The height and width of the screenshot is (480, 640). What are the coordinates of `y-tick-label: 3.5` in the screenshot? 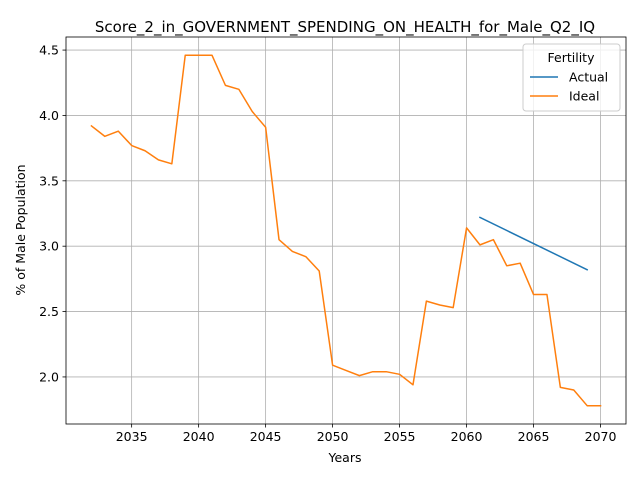 It's located at (49, 180).